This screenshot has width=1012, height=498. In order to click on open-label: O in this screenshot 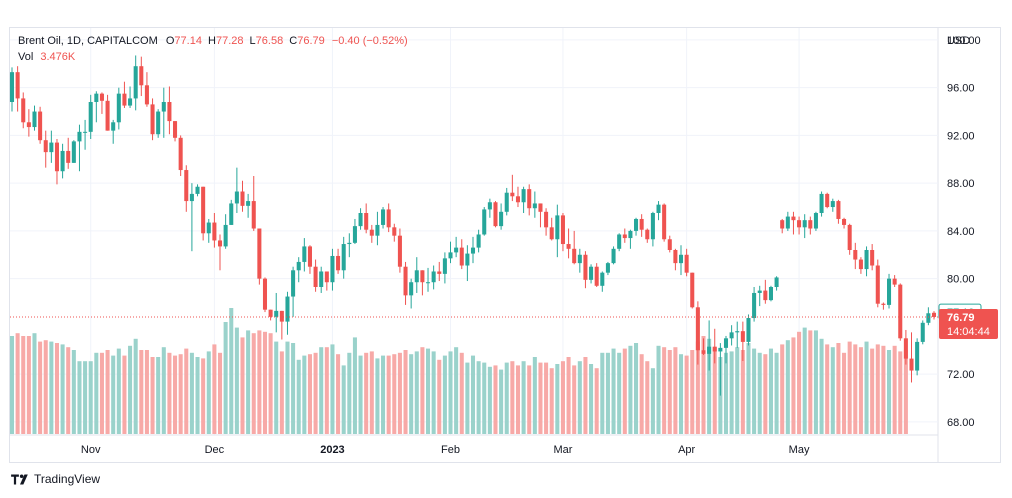, I will do `click(170, 41)`.